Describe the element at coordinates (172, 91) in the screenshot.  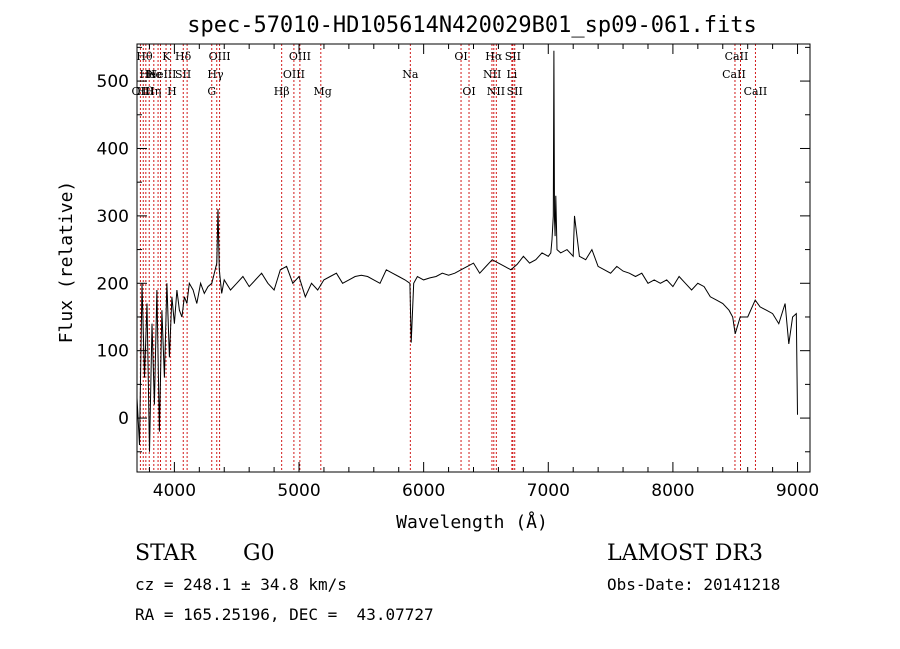
I see `line-marker-label: H` at that location.